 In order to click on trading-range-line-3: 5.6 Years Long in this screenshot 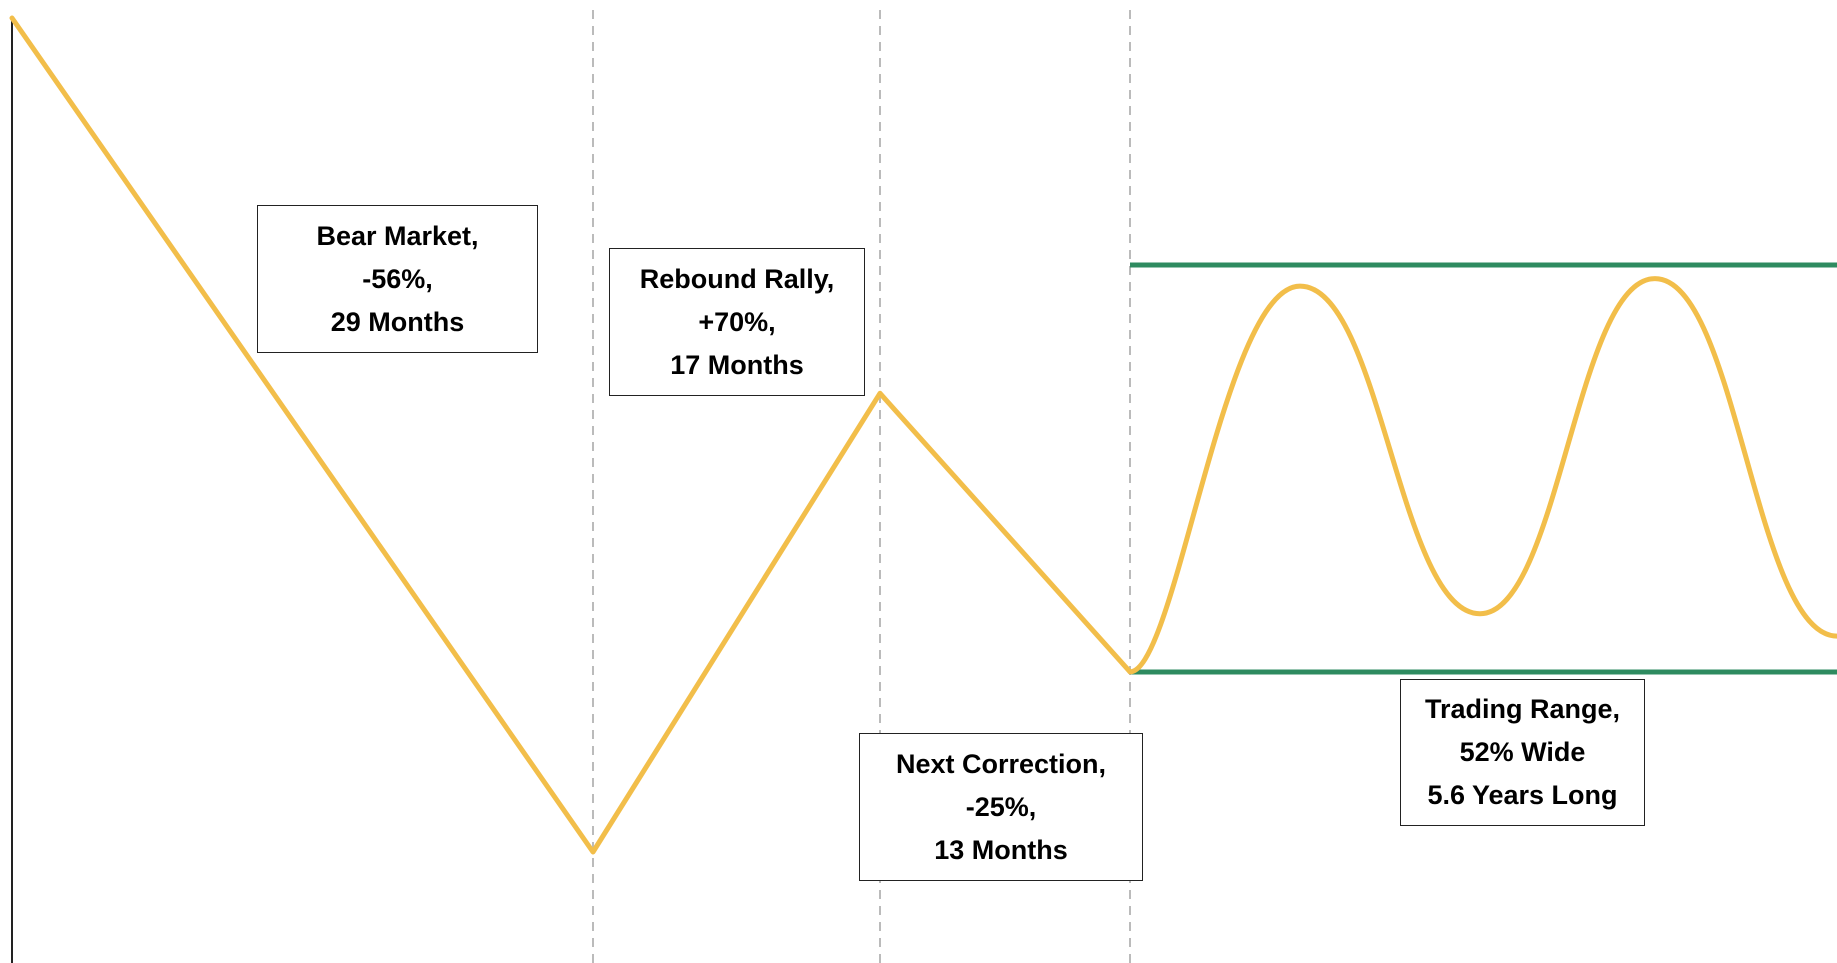, I will do `click(1522, 795)`.